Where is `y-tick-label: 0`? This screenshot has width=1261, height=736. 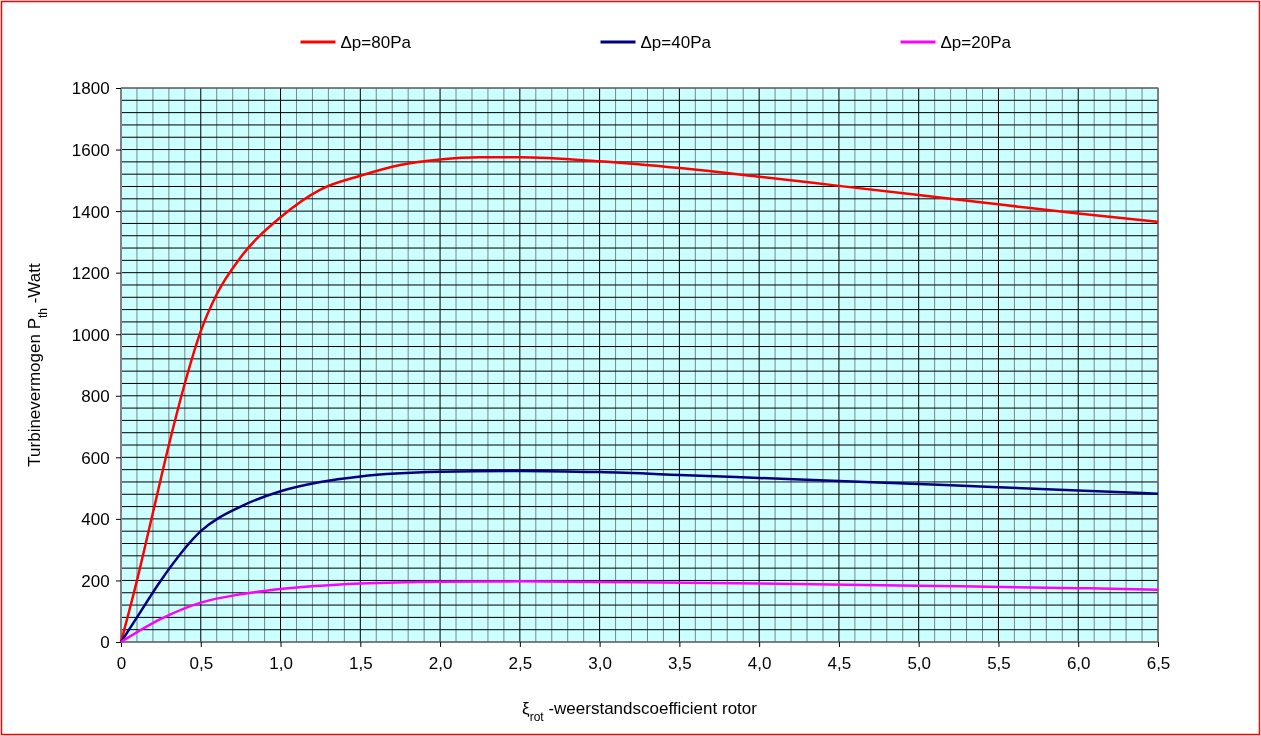
y-tick-label: 0 is located at coordinates (105, 643).